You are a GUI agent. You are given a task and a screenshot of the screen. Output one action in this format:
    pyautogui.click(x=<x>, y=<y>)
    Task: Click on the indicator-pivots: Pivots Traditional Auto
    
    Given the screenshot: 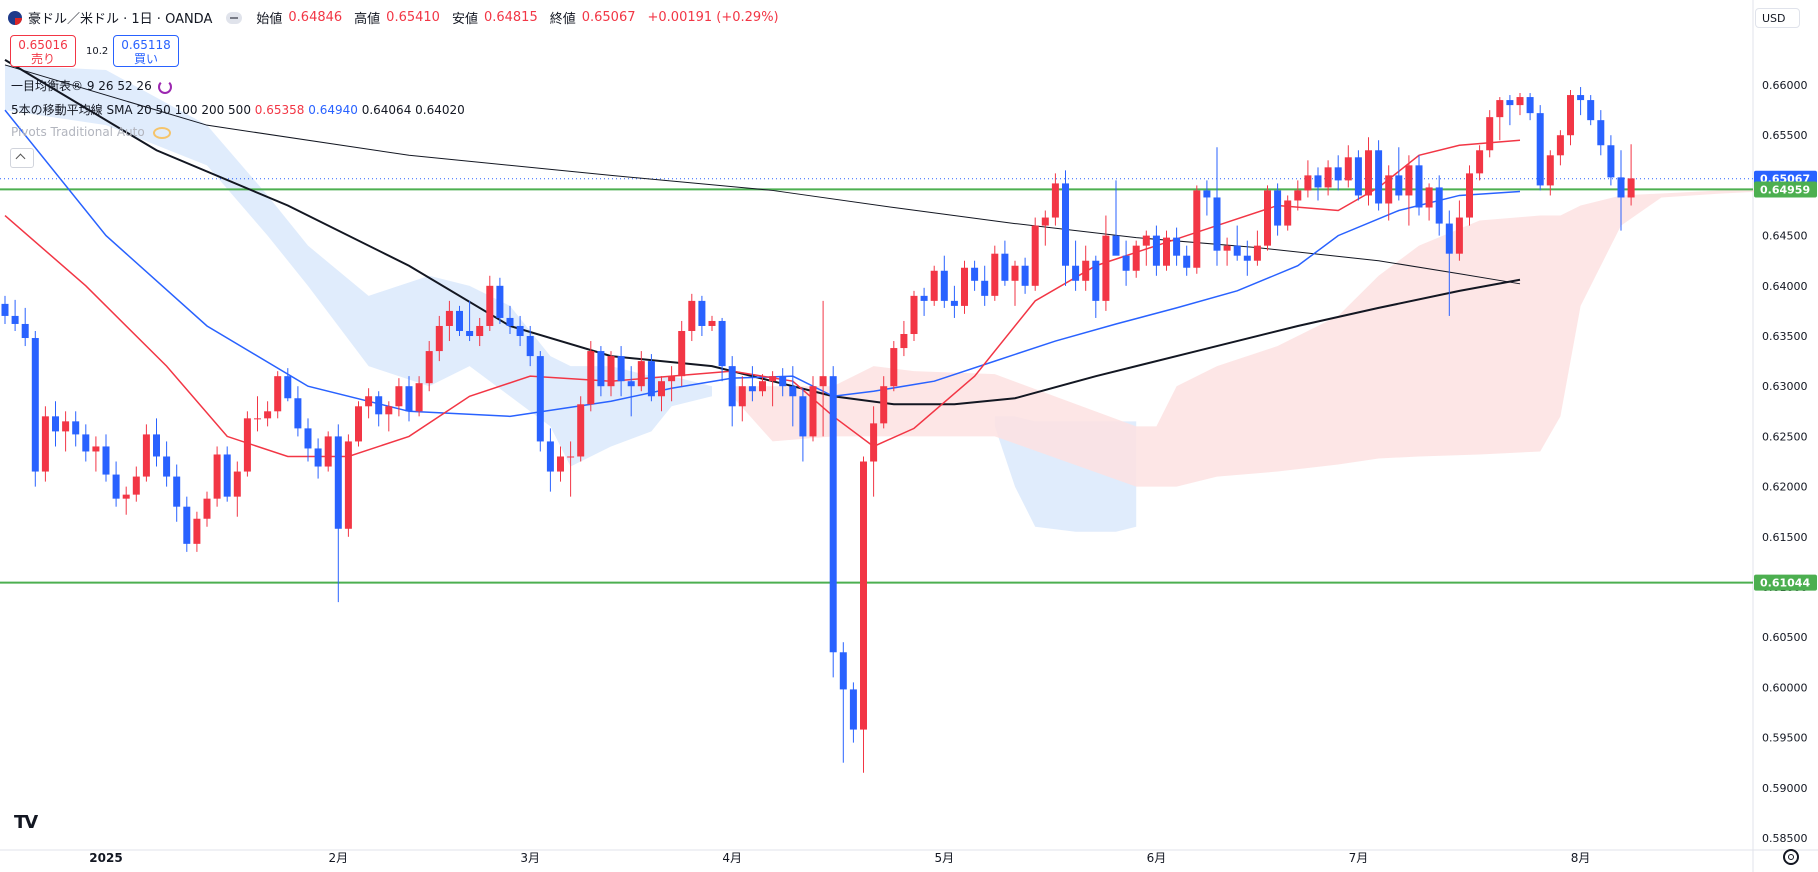 What is the action you would take?
    pyautogui.click(x=91, y=132)
    